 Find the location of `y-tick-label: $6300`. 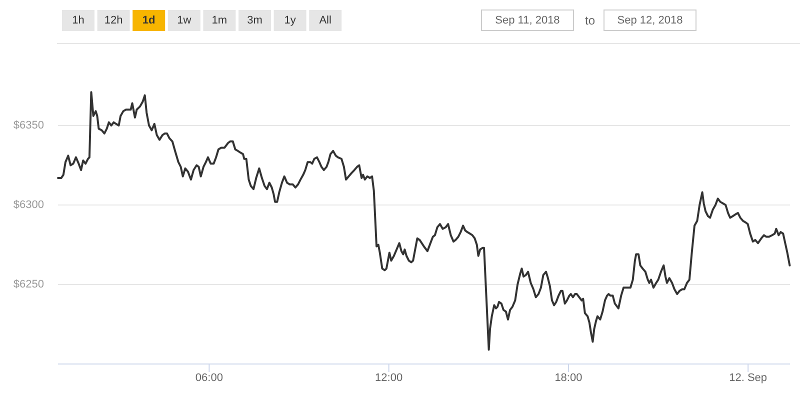

y-tick-label: $6300 is located at coordinates (28, 205).